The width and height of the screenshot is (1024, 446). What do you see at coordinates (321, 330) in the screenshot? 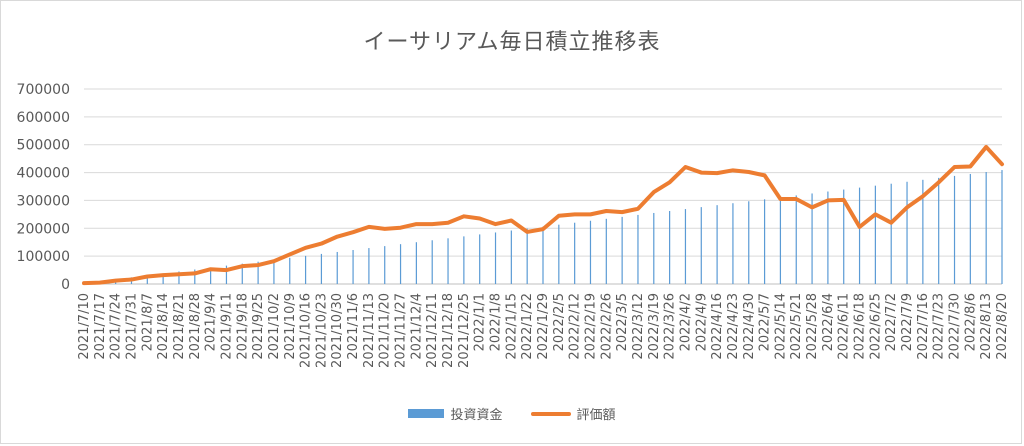
I see `x-tick-label: 2021/10/23` at bounding box center [321, 330].